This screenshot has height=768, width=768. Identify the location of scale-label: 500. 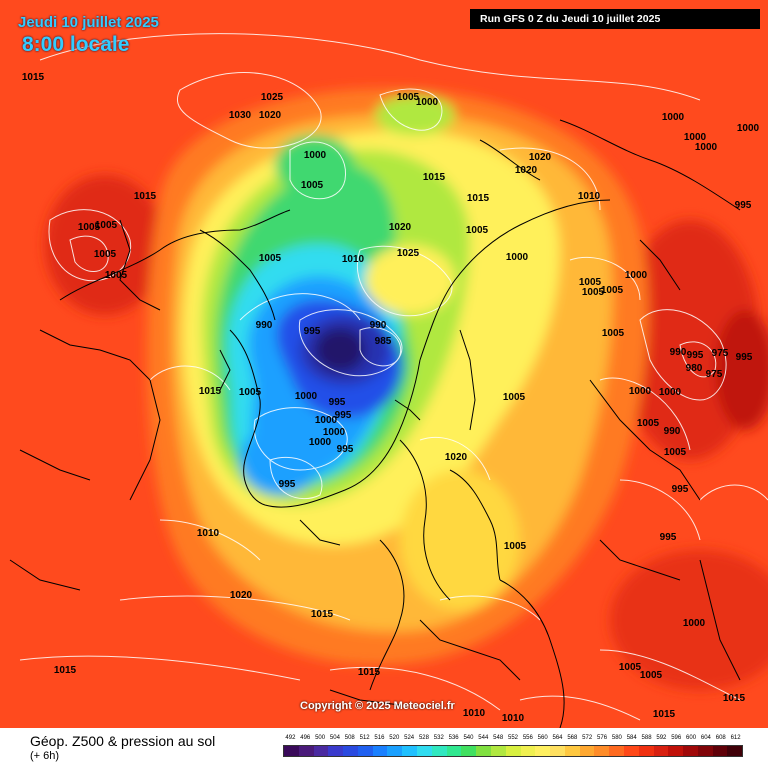
(320, 738).